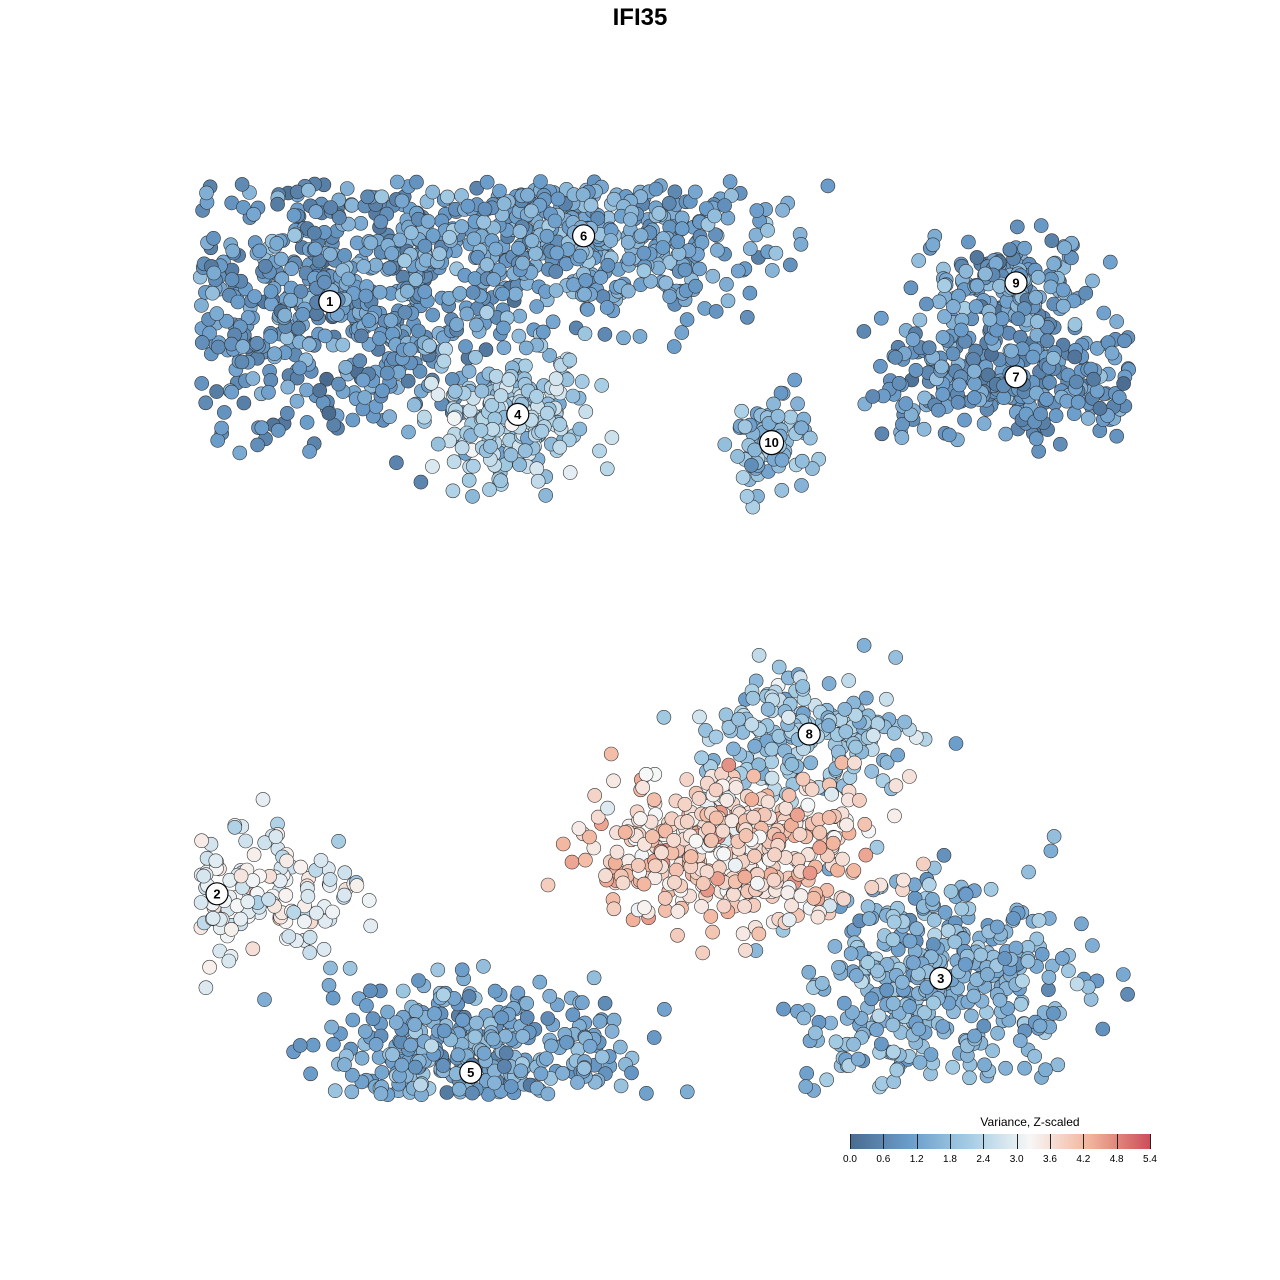  Describe the element at coordinates (950, 1159) in the screenshot. I see `legend-tick-label: 1.8` at that location.